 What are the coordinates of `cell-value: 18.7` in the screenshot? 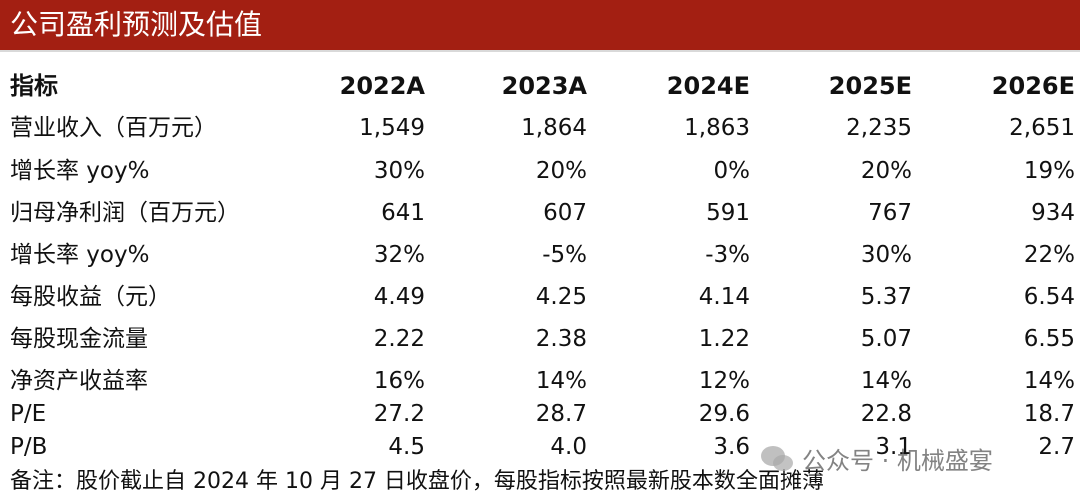 It's located at (1049, 414).